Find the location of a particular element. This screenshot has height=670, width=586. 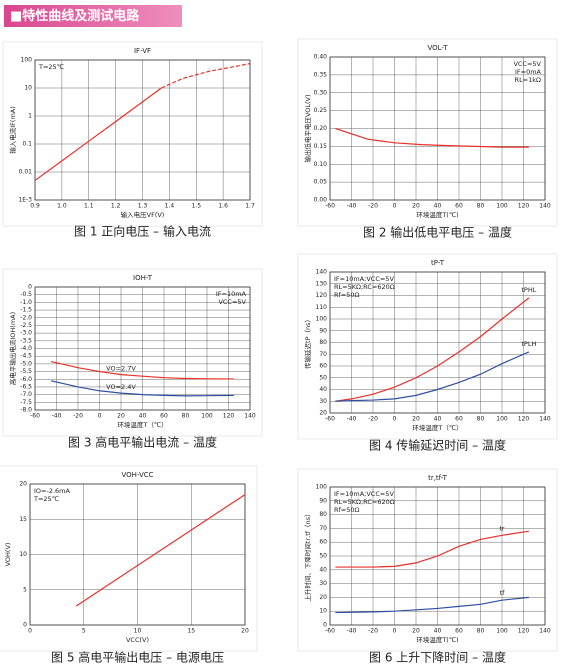

y-tick-label: 0.15 is located at coordinates (321, 146).